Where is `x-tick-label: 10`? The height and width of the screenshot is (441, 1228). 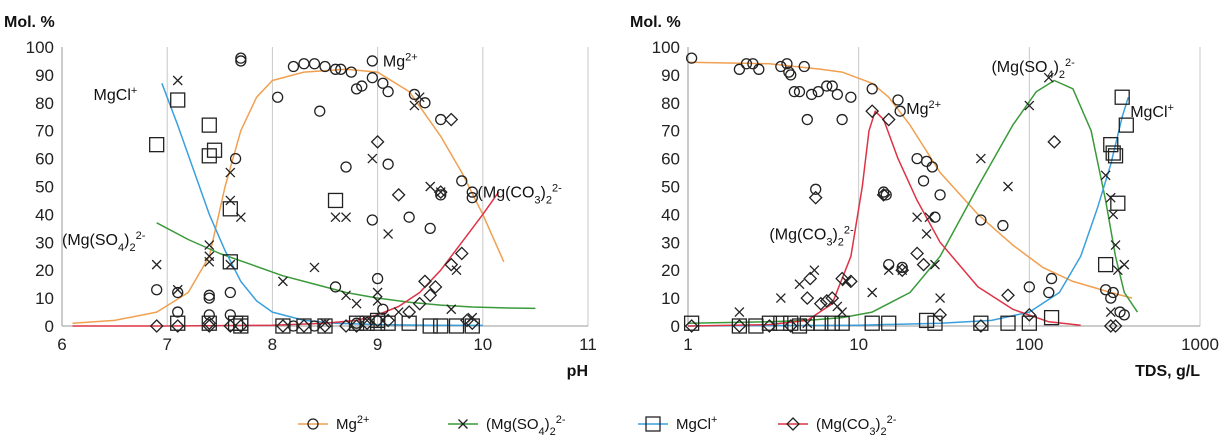 x-tick-label: 10 is located at coordinates (482, 344).